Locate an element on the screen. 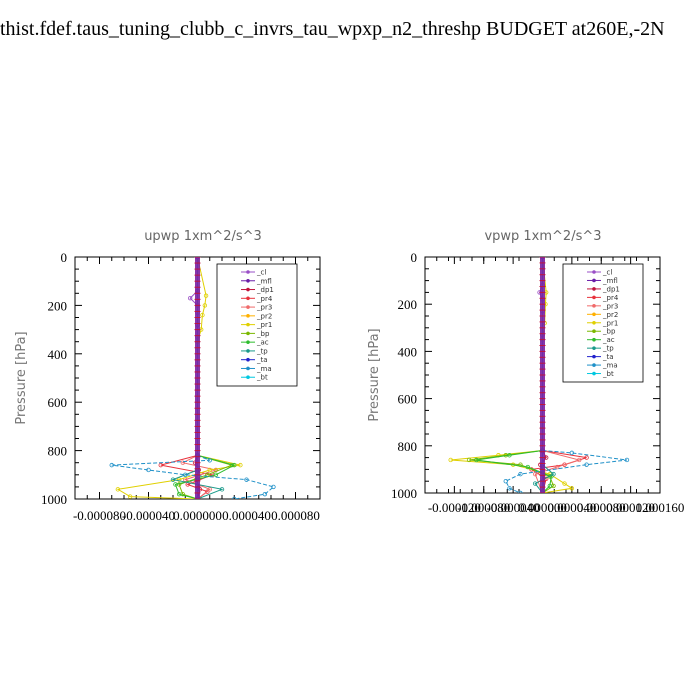  x-tick-label: -0.000080 is located at coordinates (99, 515).